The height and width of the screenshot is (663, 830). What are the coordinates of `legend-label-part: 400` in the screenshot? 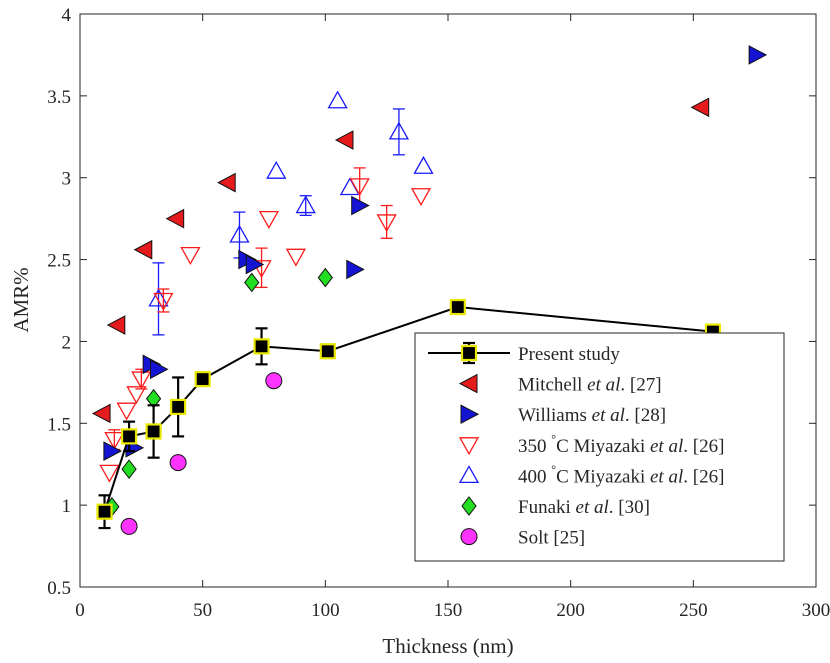 It's located at (534, 476).